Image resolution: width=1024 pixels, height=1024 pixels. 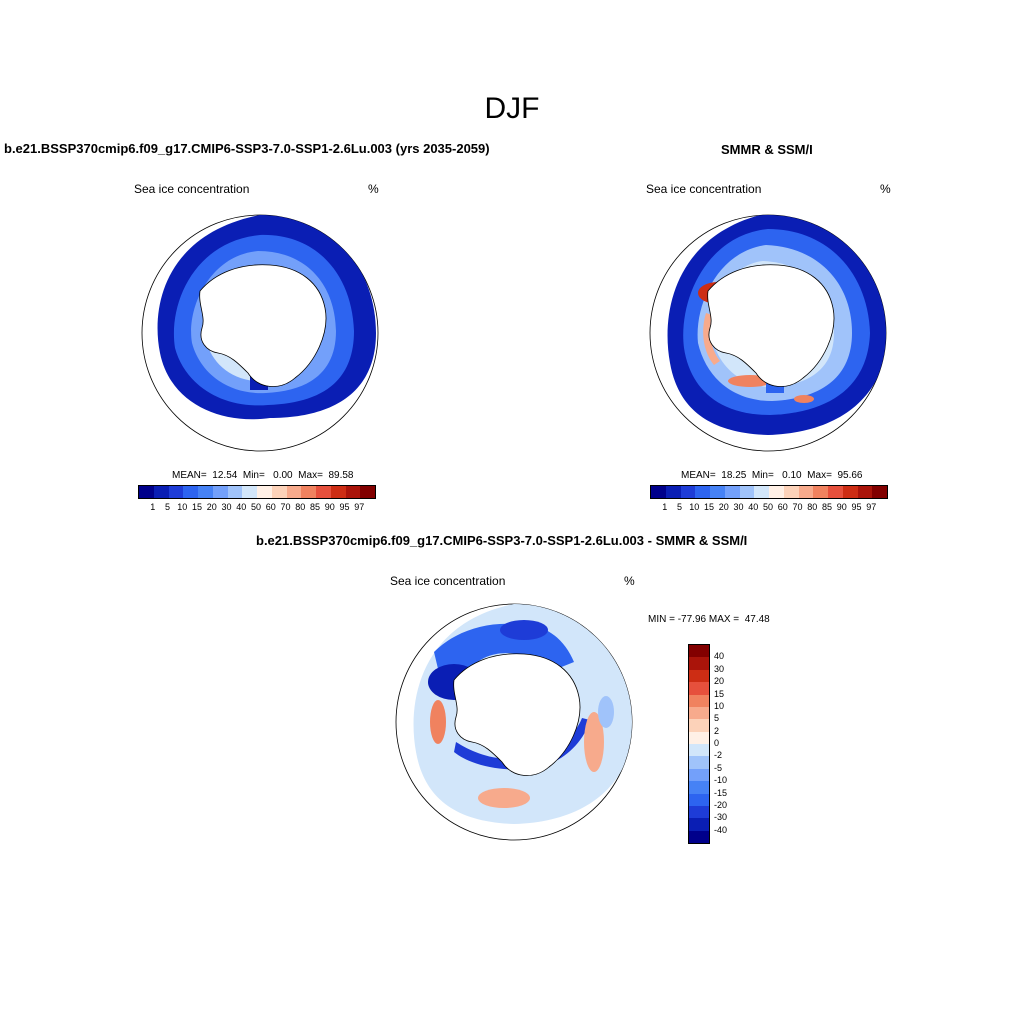 I want to click on colorbar-diff-tick-label: 40, so click(x=719, y=656).